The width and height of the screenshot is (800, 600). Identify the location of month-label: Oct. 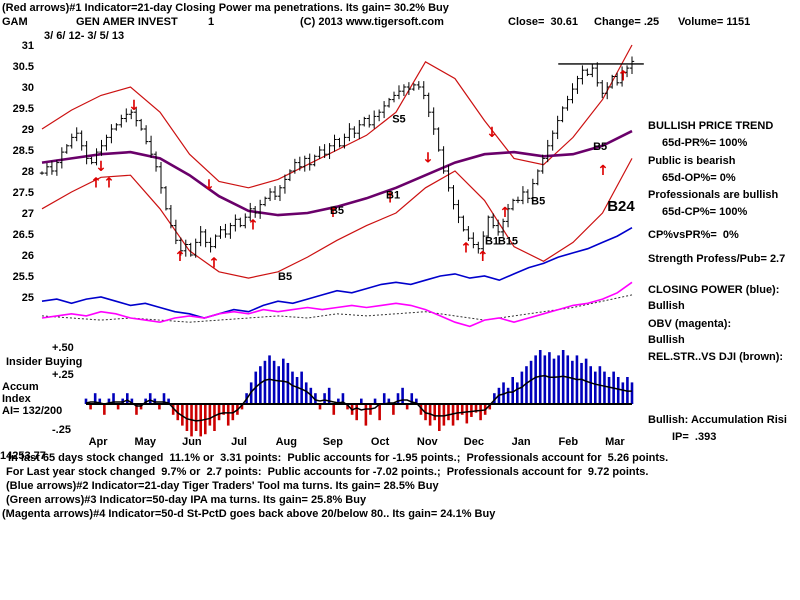
(380, 442).